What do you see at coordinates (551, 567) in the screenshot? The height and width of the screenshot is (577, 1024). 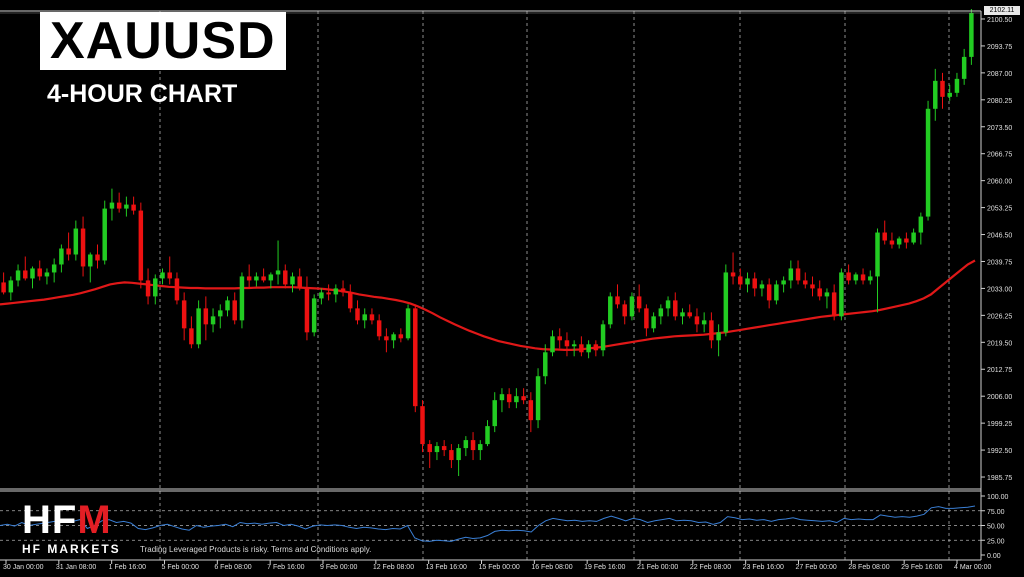 I see `time-tick-label: 16 Feb 08:00` at bounding box center [551, 567].